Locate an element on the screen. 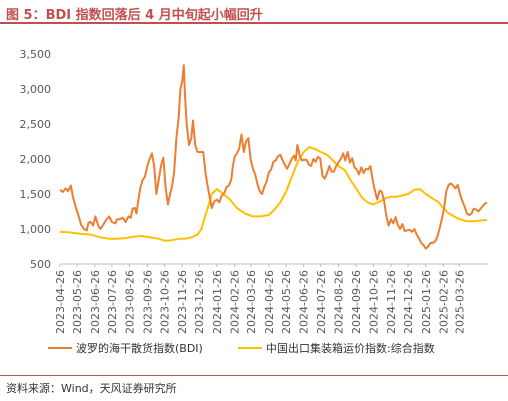 The image size is (508, 401). x-tick-label: 2023-11-26 is located at coordinates (182, 302).